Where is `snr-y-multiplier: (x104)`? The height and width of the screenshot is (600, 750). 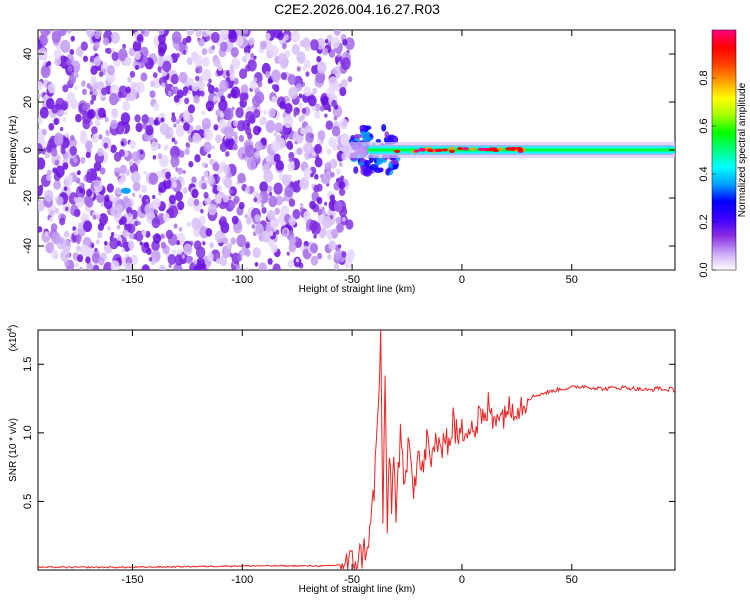
snr-y-multiplier: (x104) is located at coordinates (13, 338).